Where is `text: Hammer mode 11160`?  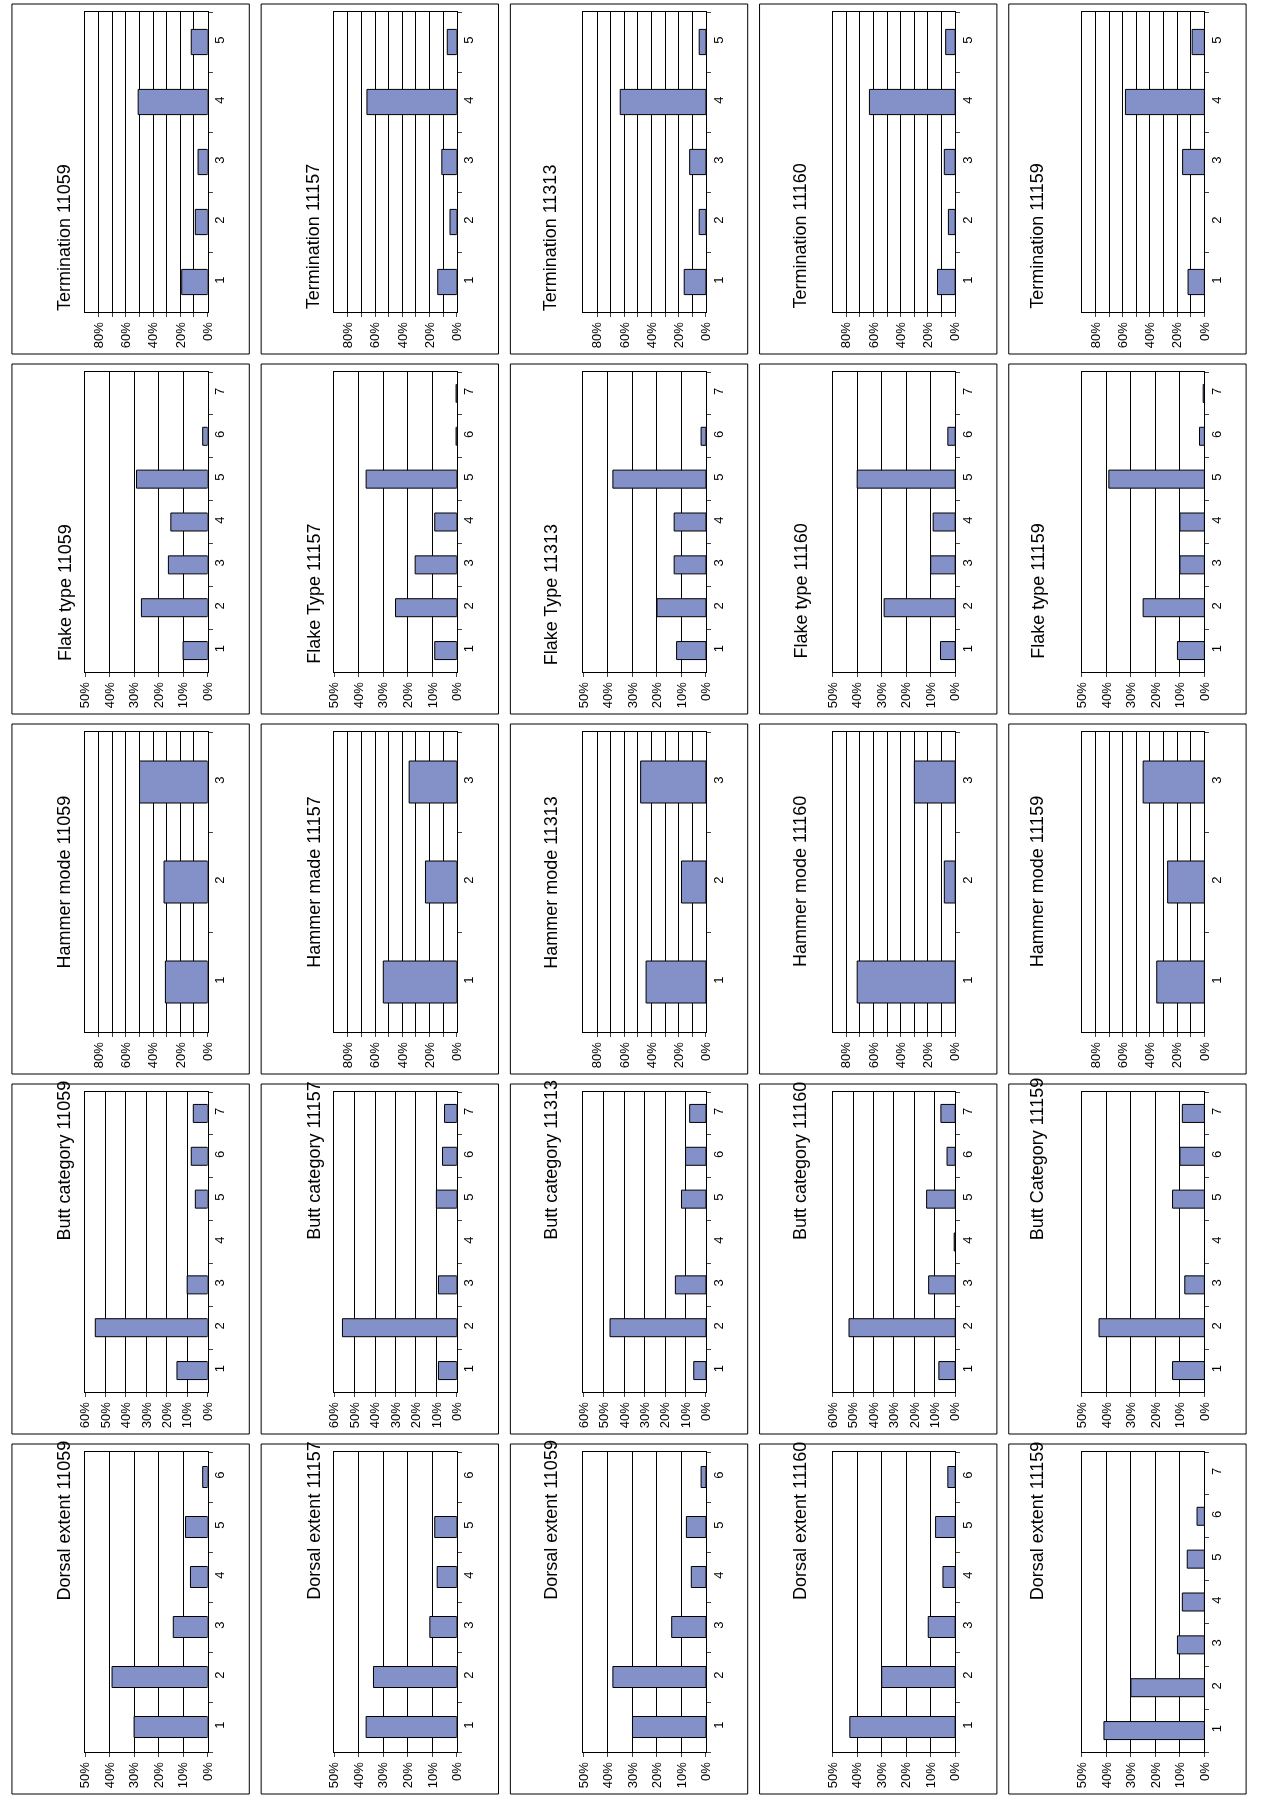 text: Hammer mode 11160 is located at coordinates (800, 881).